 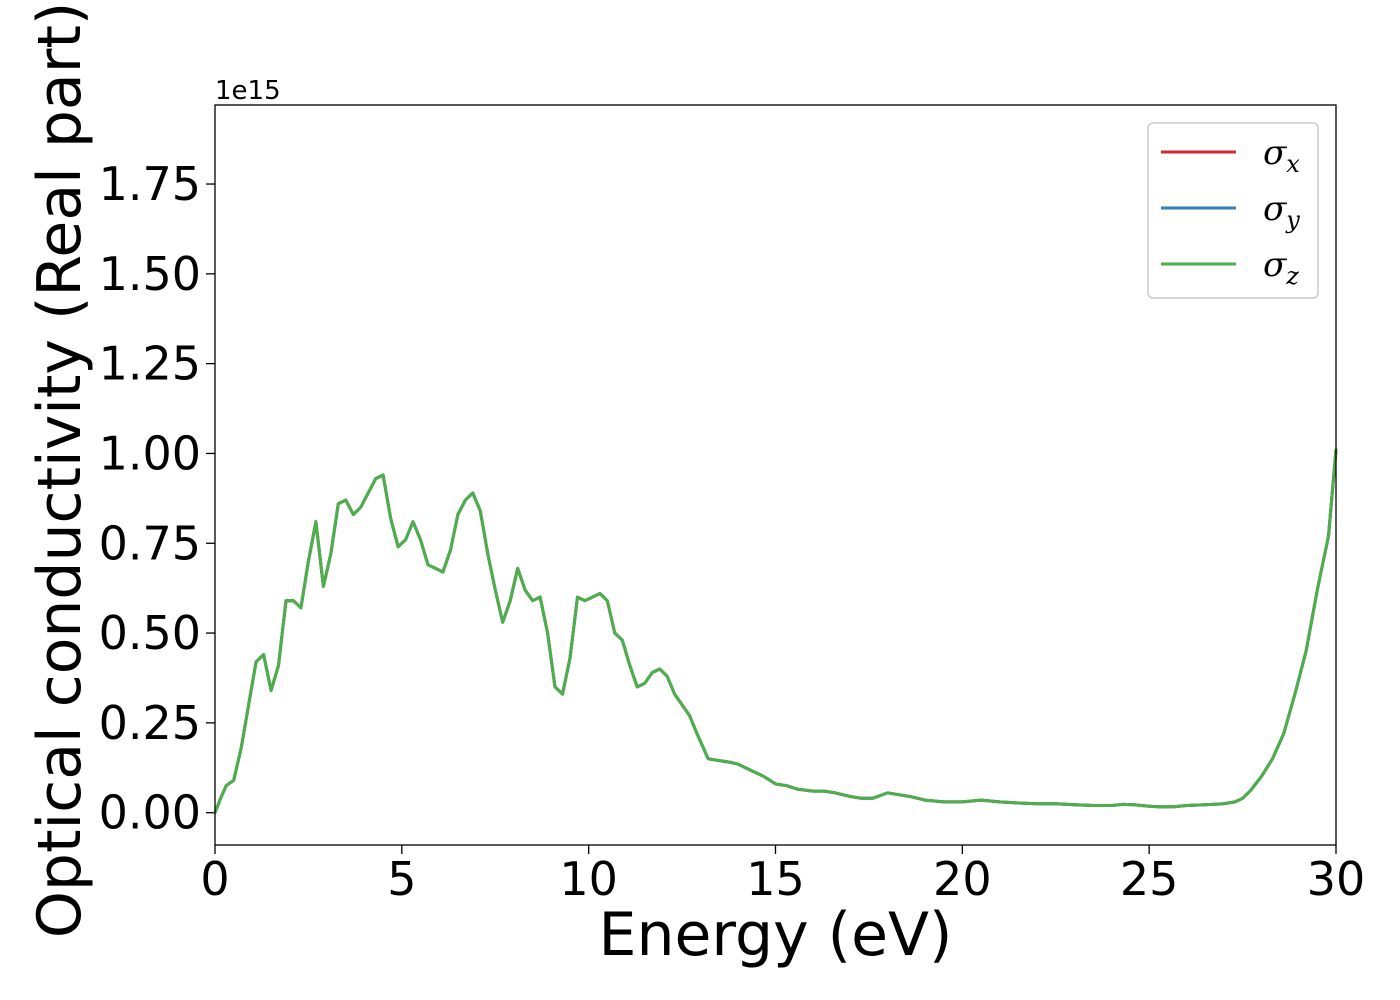 What do you see at coordinates (1281, 267) in the screenshot?
I see `legend-label-z: σz` at bounding box center [1281, 267].